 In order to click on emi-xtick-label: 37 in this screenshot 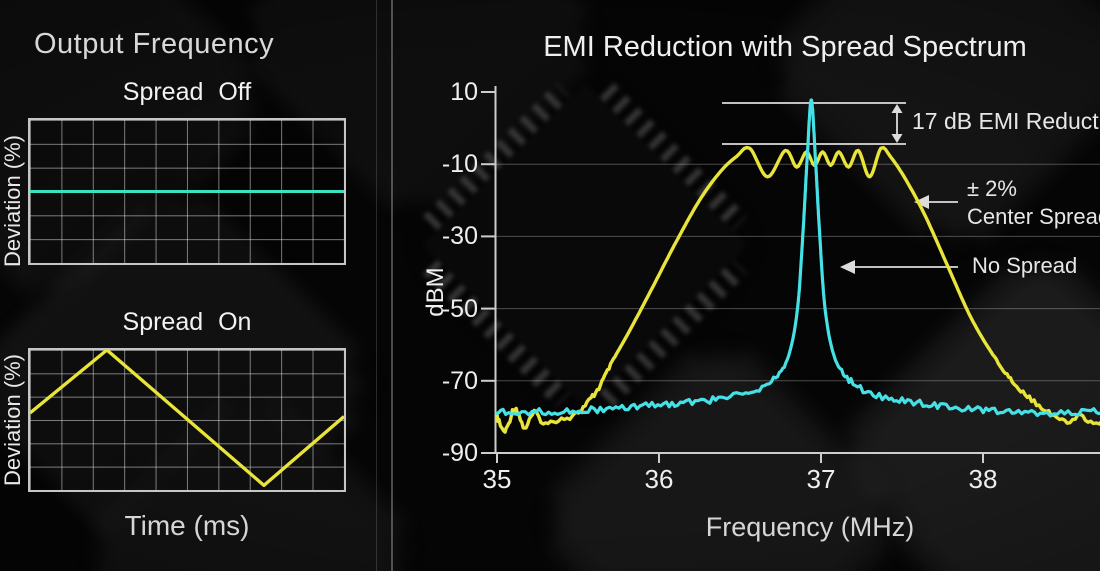, I will do `click(821, 479)`.